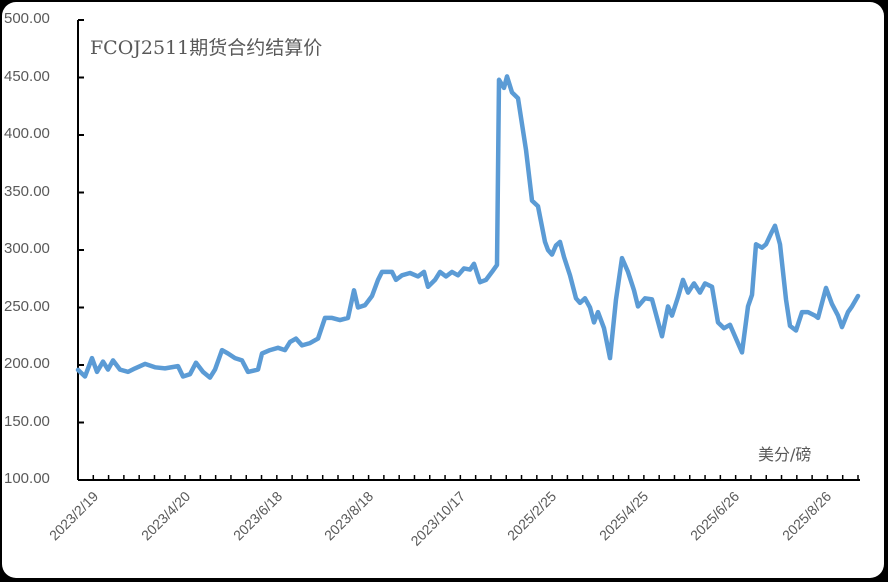 This screenshot has width=888, height=582. I want to click on y-tick-label: 450.00, so click(27, 76).